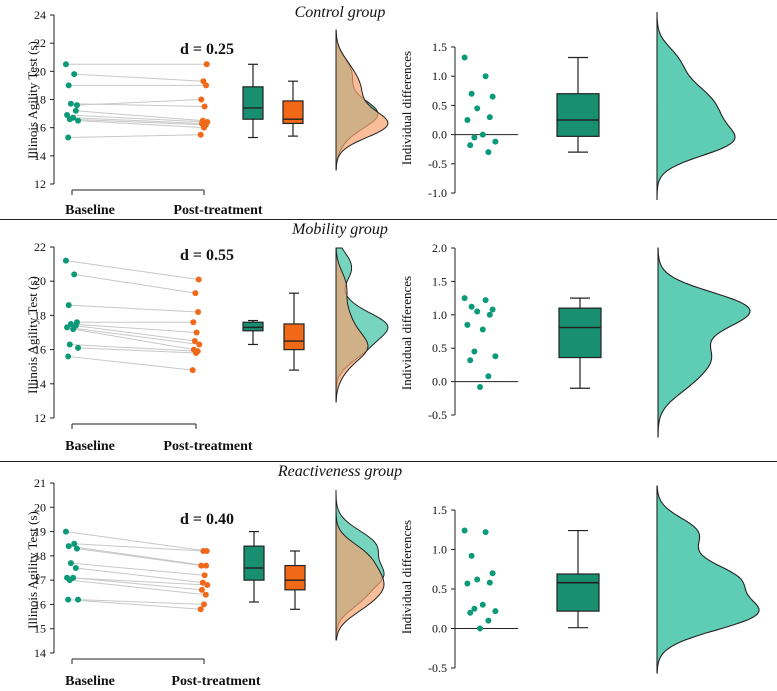 The width and height of the screenshot is (777, 691). What do you see at coordinates (207, 446) in the screenshot?
I see `xlabel-post-mobility: Post-treatment` at bounding box center [207, 446].